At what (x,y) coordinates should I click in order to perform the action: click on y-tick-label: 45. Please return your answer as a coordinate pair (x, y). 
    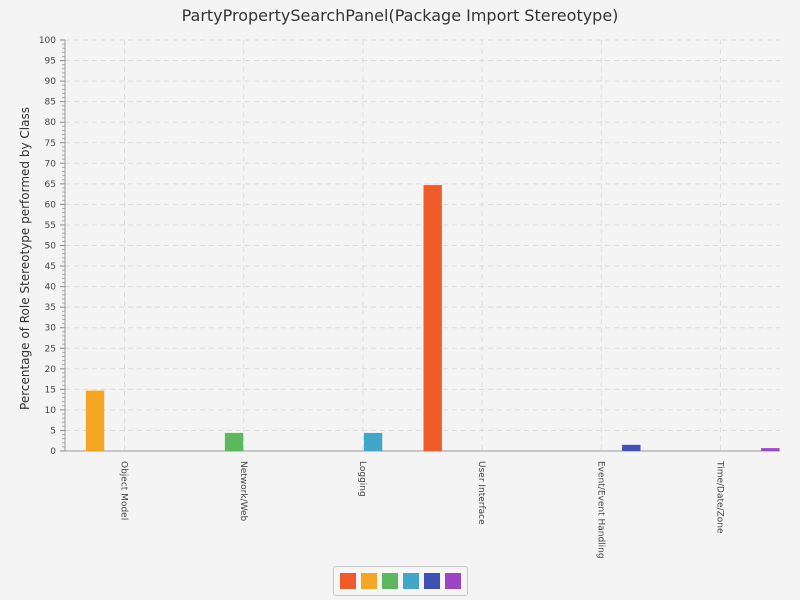
    Looking at the image, I should click on (50, 267).